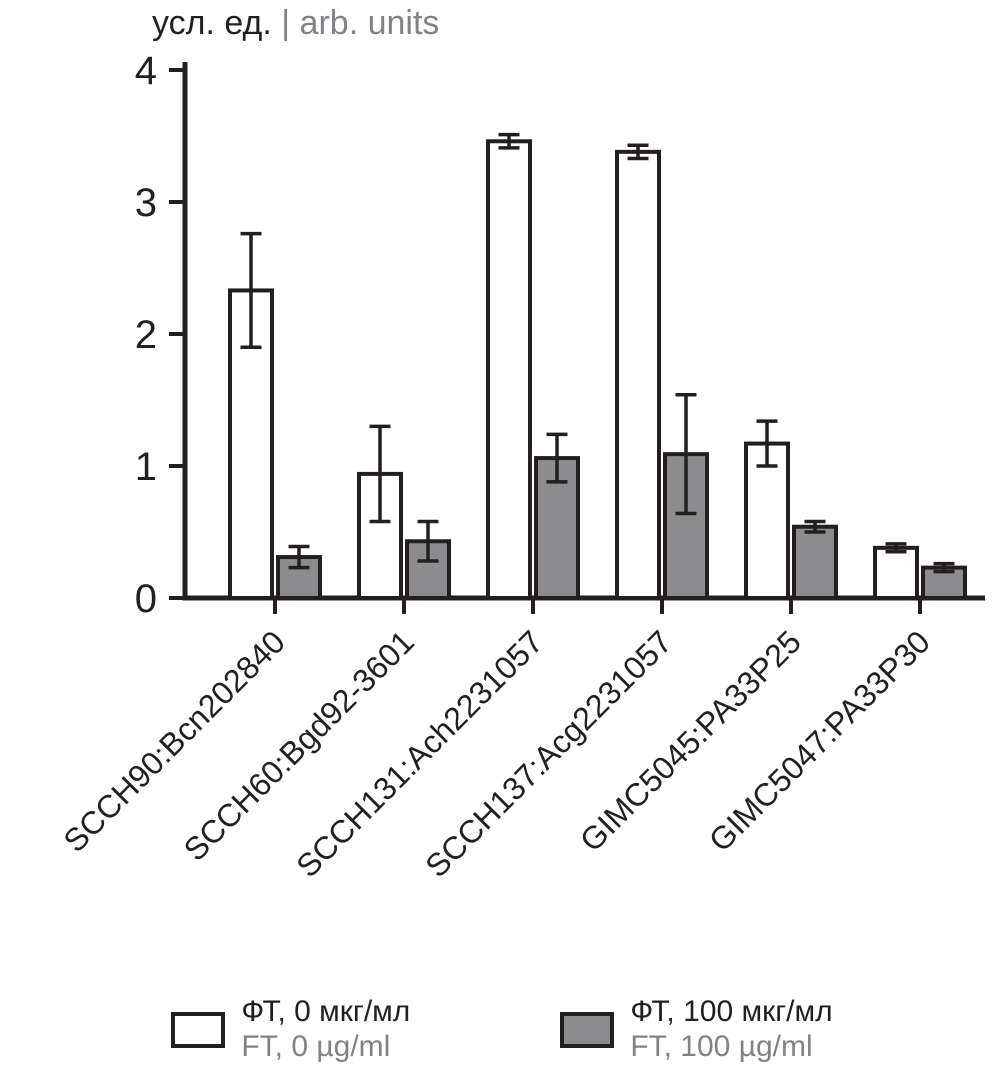  What do you see at coordinates (198, 1029) in the screenshot?
I see `legend-swatch-white` at bounding box center [198, 1029].